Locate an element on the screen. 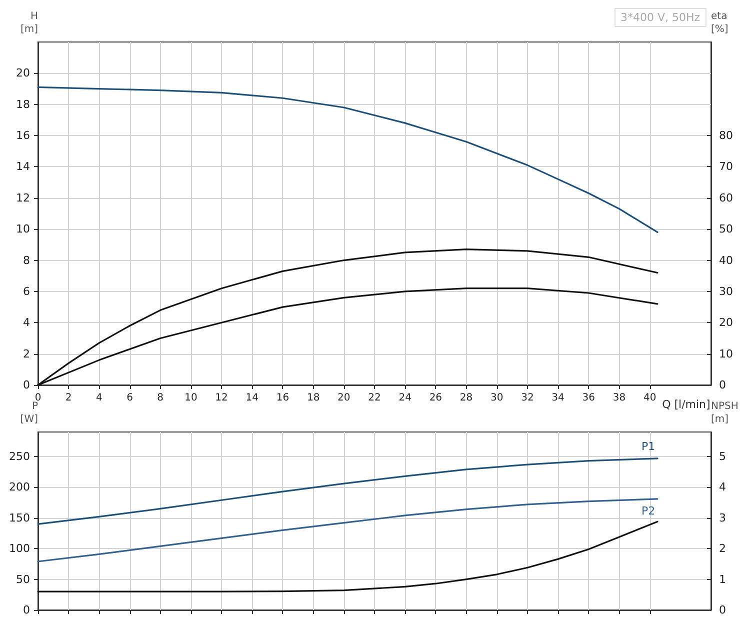  y-tick-label: 6 is located at coordinates (26, 291).